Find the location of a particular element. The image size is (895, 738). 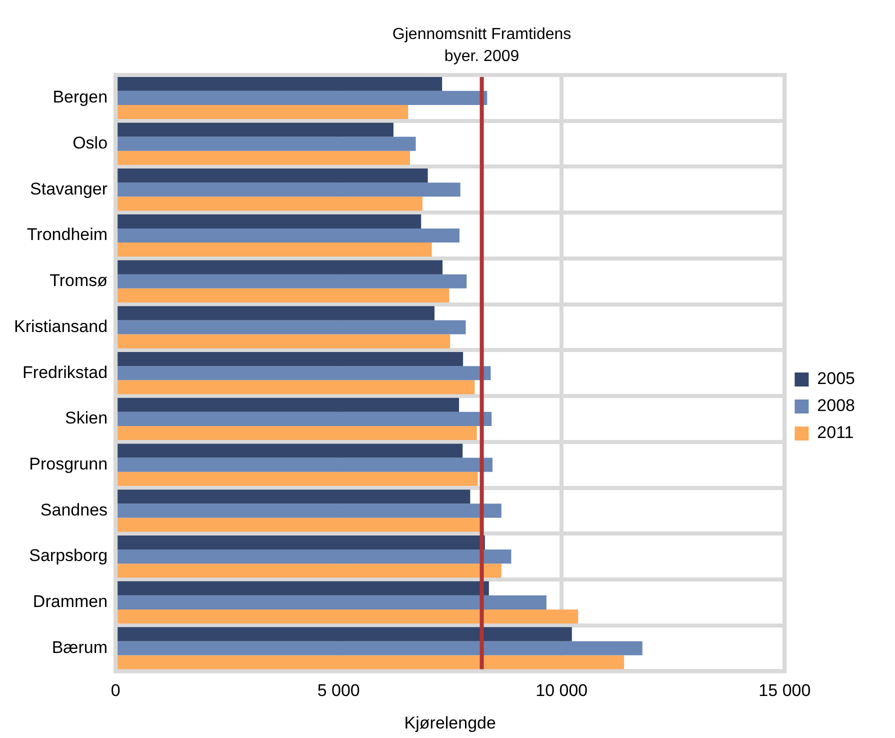

y-tick-label: Bærum is located at coordinates (80, 647).